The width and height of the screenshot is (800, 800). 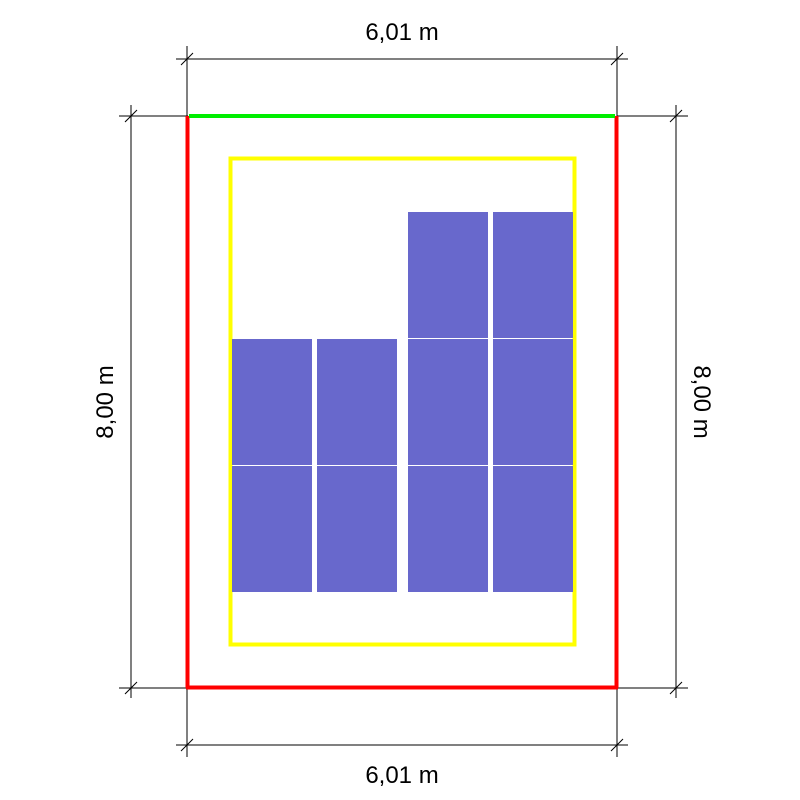 I want to click on right-height-dimension: 8,00 m, so click(x=666, y=401).